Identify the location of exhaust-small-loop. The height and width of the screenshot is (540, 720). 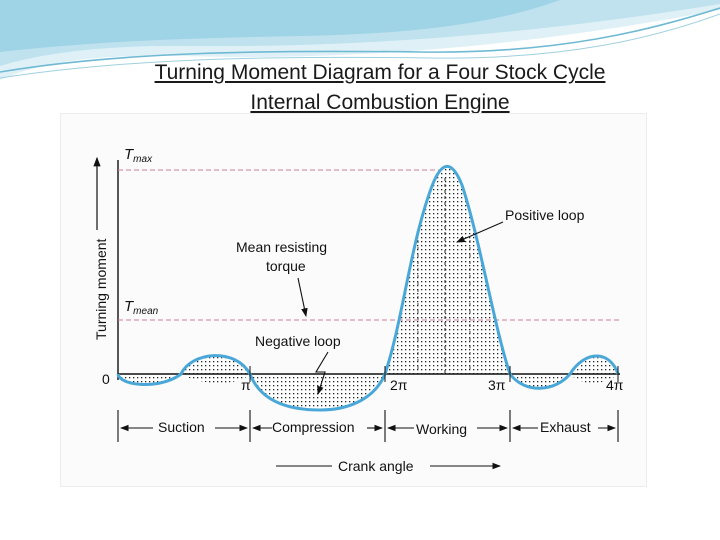
(564, 381).